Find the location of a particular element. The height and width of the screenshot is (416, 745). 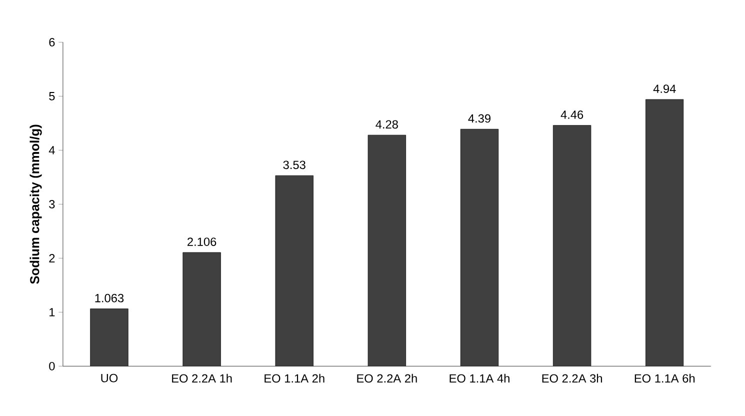

y-tick-label: 5 is located at coordinates (52, 96).